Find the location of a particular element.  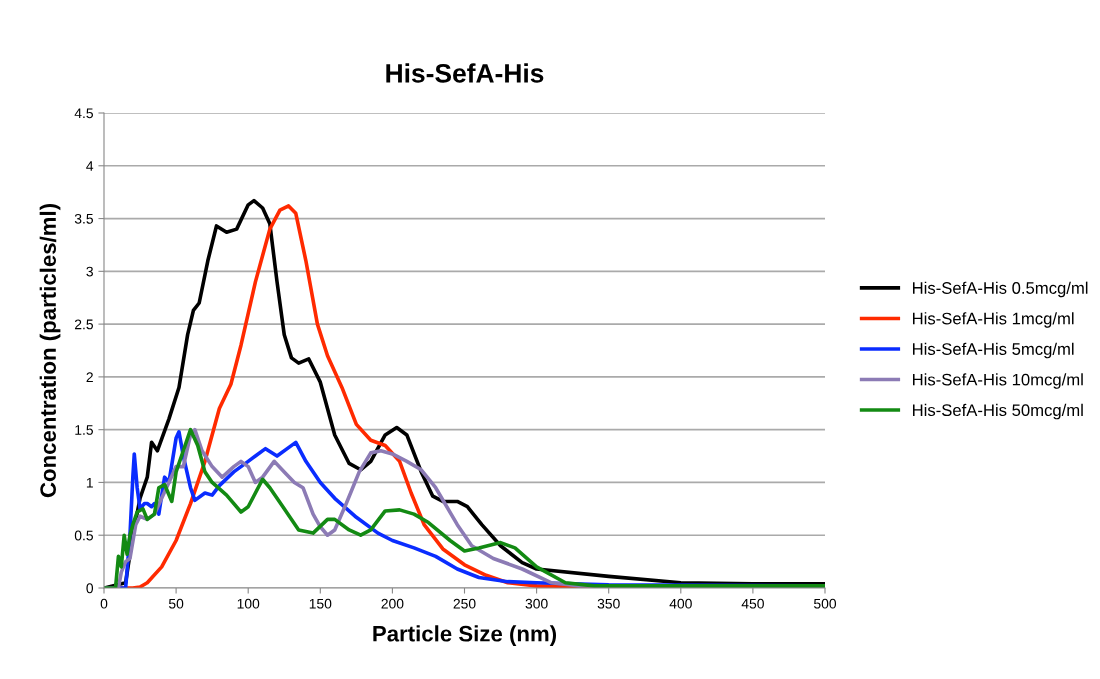

y-tick-label: 2.5 is located at coordinates (83, 324).